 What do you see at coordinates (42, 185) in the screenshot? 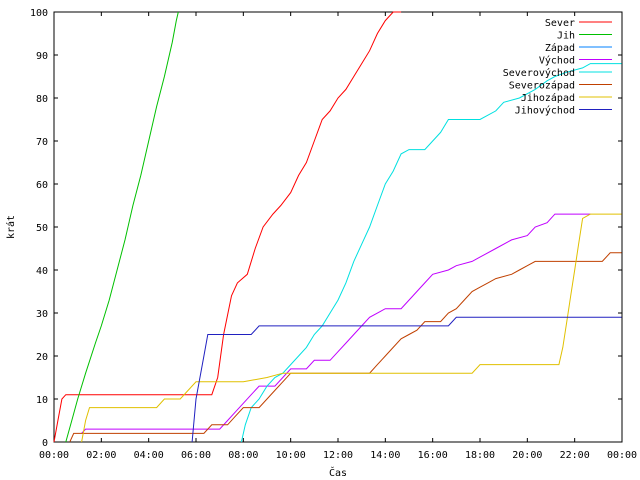
I see `y-tick-label: 60` at bounding box center [42, 185].